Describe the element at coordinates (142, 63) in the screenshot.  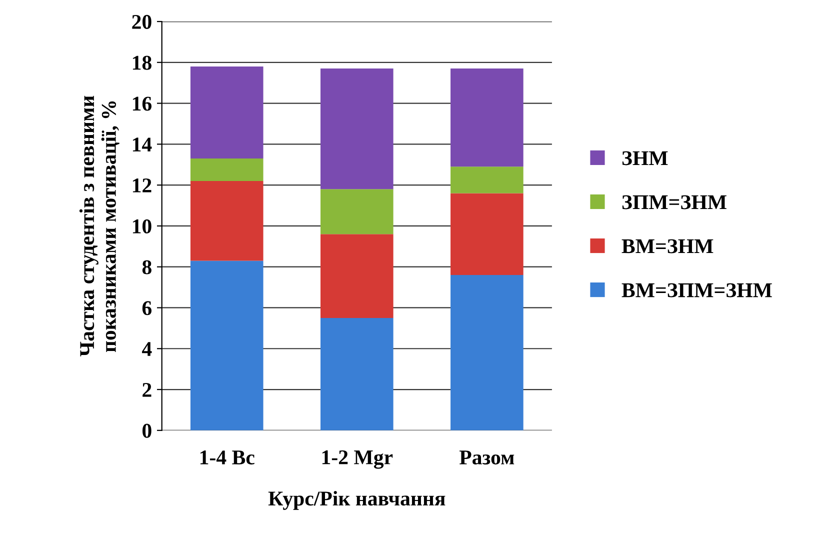
I see `y-tick-label: 18` at that location.